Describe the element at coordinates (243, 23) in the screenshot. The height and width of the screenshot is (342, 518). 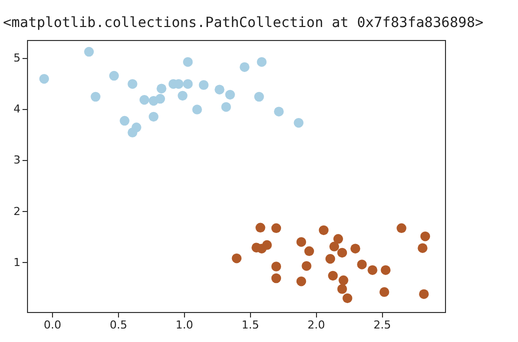
I see `text: <matplotlib.collections.PathCollection at 0x7f83fa836898>` at that location.